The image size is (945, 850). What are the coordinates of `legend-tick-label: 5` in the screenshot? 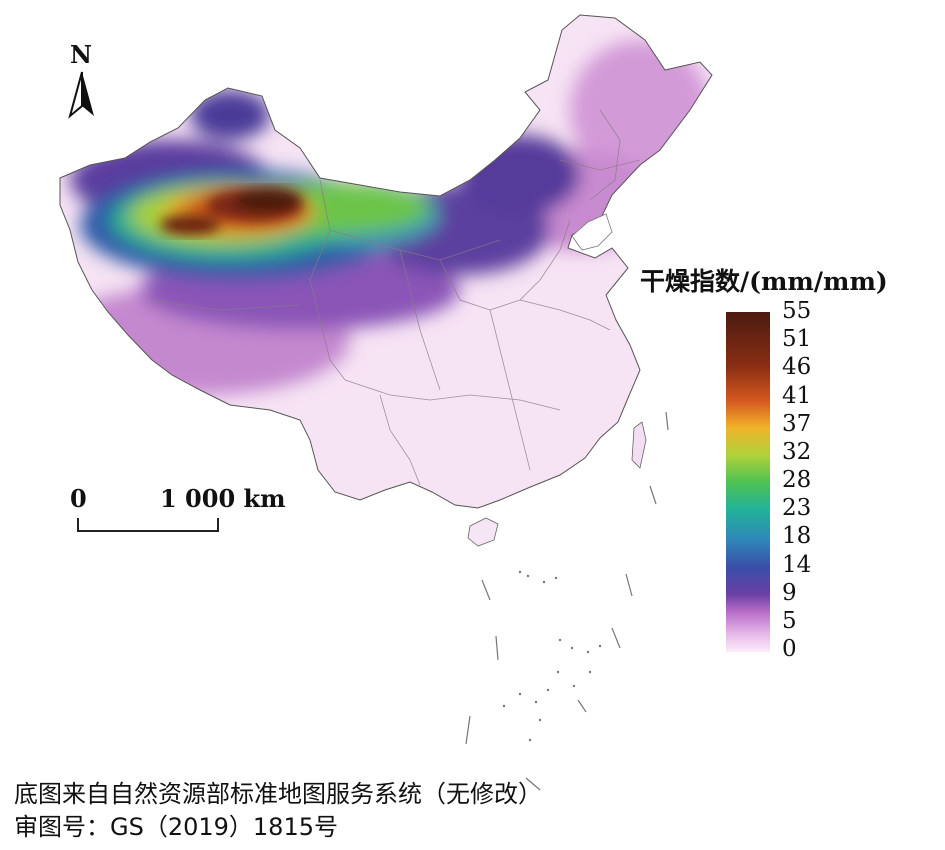 It's located at (789, 620).